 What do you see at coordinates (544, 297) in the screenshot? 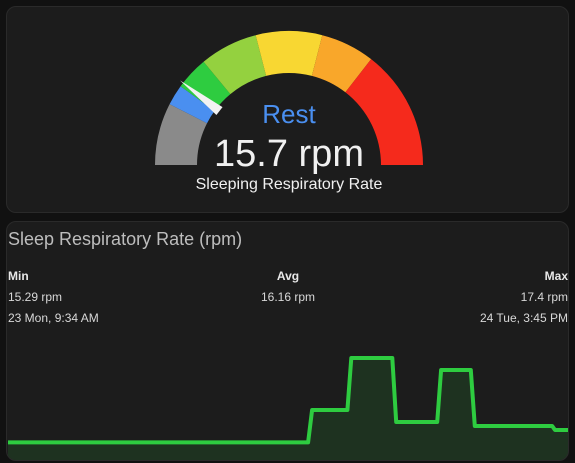
I see `max-value: 17.4 rpm` at bounding box center [544, 297].